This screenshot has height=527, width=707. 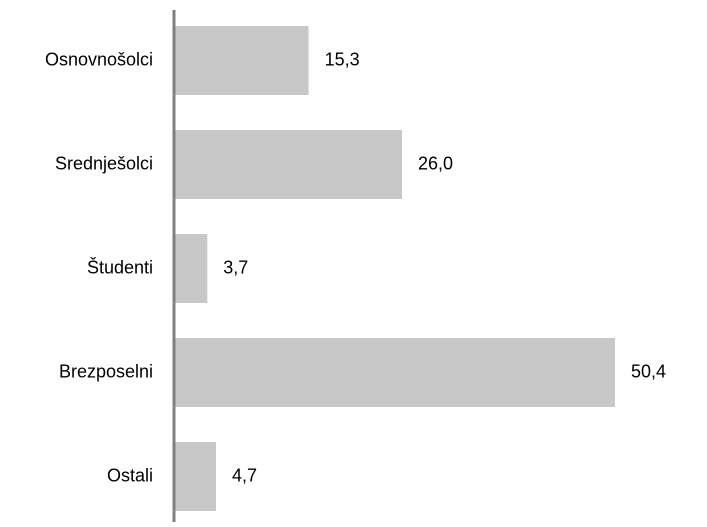 What do you see at coordinates (99, 59) in the screenshot?
I see `category-label-0: Osnovnošolci` at bounding box center [99, 59].